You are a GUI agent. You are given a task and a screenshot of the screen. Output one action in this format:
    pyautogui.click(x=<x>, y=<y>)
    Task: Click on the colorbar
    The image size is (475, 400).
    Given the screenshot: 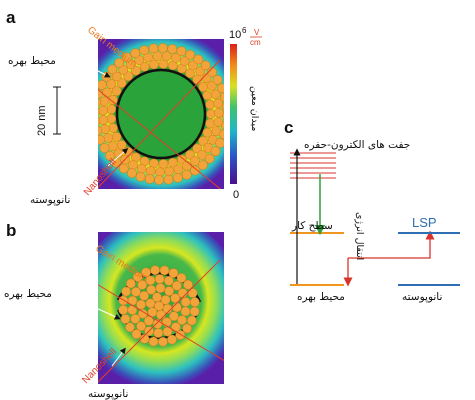 What is the action you would take?
    pyautogui.click(x=233, y=114)
    